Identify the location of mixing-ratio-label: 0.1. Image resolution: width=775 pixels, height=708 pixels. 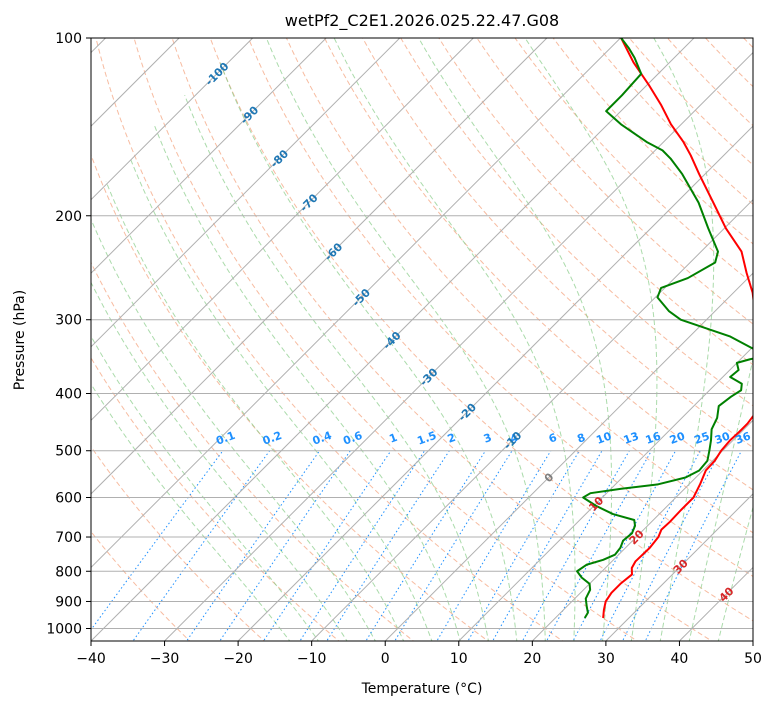
(225, 438).